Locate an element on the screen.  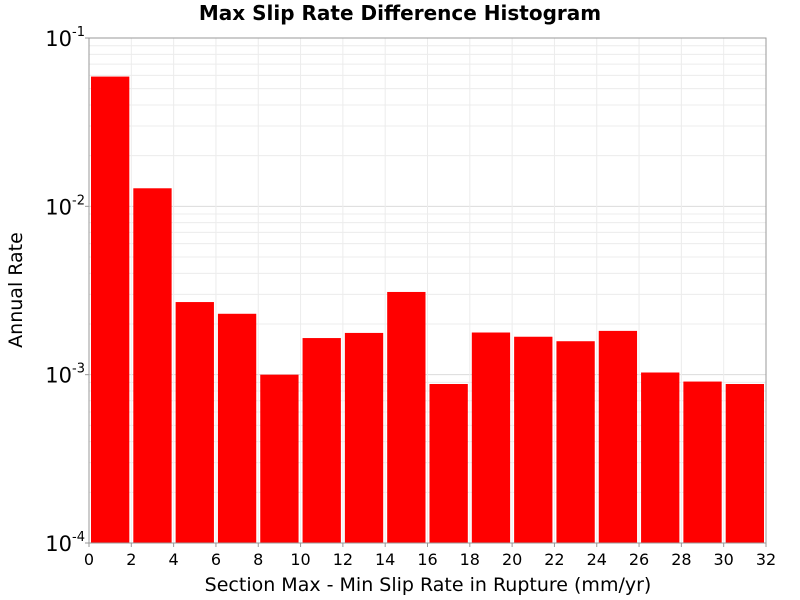
x-tick-label: 24 is located at coordinates (597, 559).